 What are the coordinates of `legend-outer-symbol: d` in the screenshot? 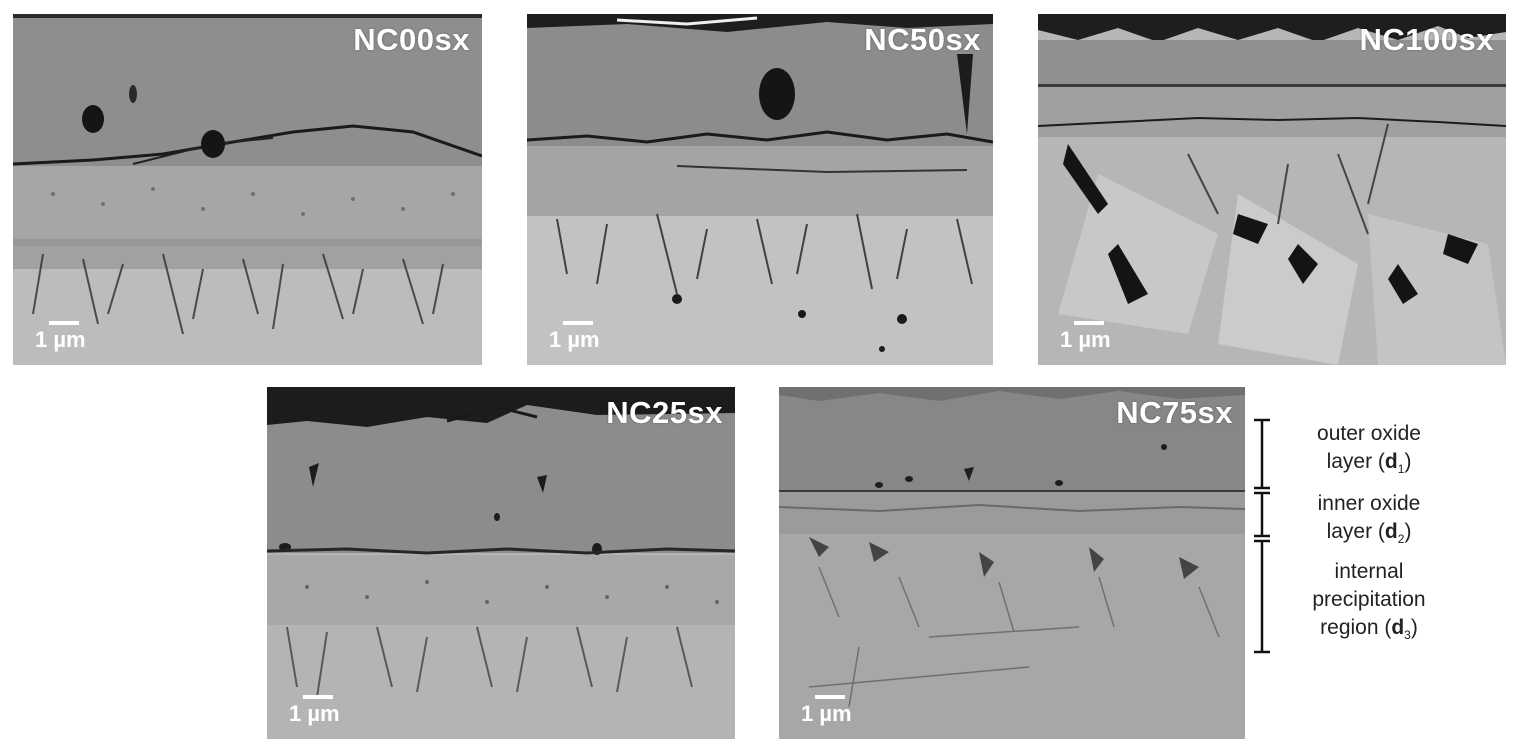 It's located at (1391, 461).